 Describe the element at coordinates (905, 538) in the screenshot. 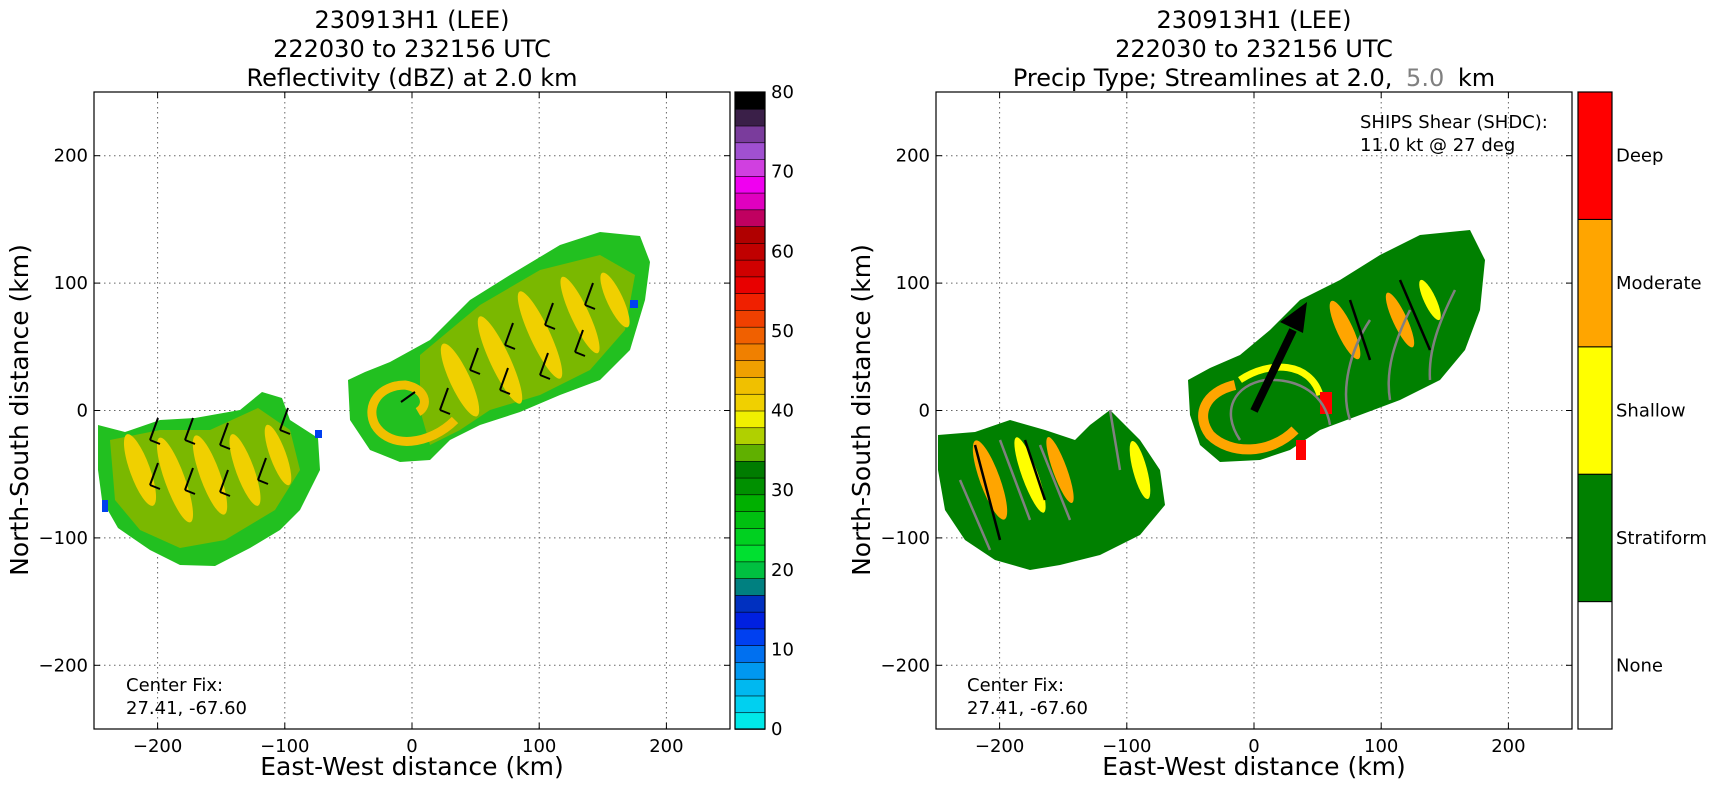

I see `right-y-tick-label: −100` at that location.